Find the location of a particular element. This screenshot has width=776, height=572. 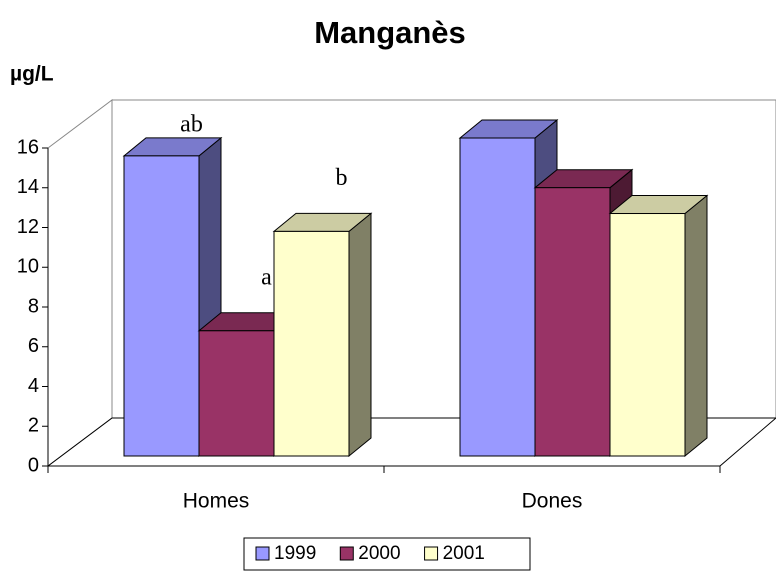

y-tick-label: 12 is located at coordinates (28, 227).